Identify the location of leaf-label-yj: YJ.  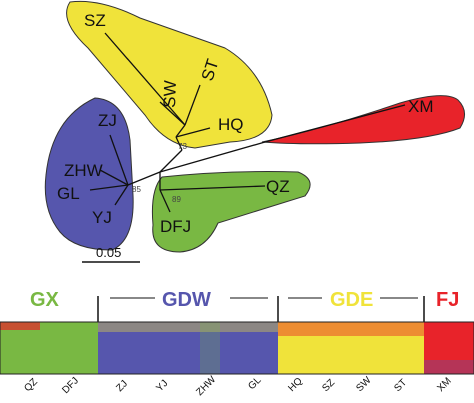
(102, 217).